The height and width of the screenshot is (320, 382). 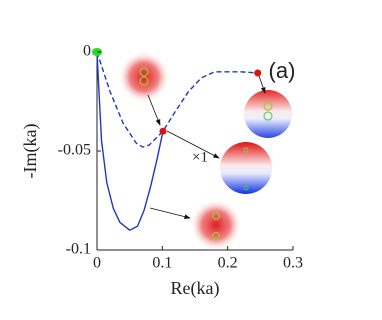 What do you see at coordinates (246, 168) in the screenshot?
I see `inset-middle` at bounding box center [246, 168].